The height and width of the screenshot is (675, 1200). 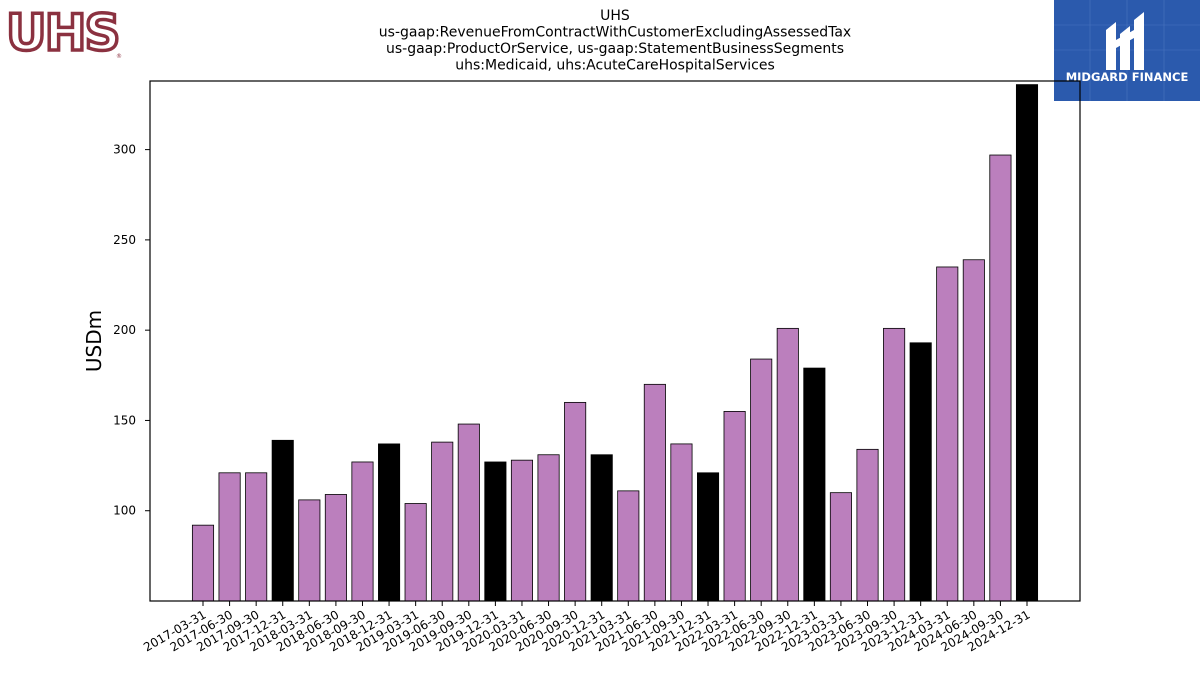 I want to click on y-tick-label: 150, so click(x=124, y=420).